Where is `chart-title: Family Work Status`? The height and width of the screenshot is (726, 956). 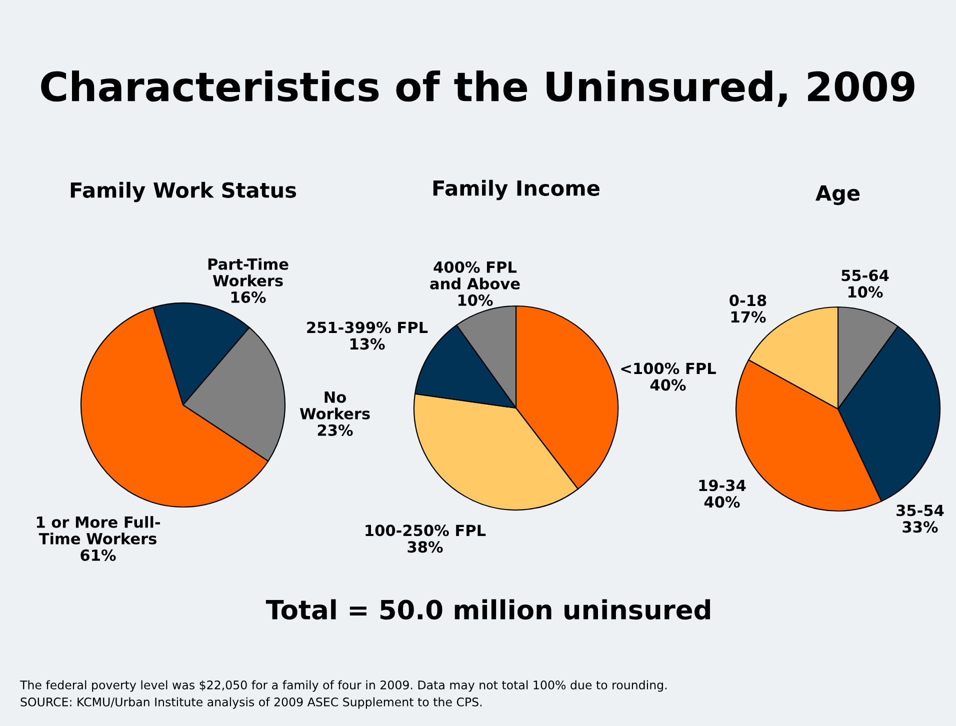 chart-title: Family Work Status is located at coordinates (183, 192).